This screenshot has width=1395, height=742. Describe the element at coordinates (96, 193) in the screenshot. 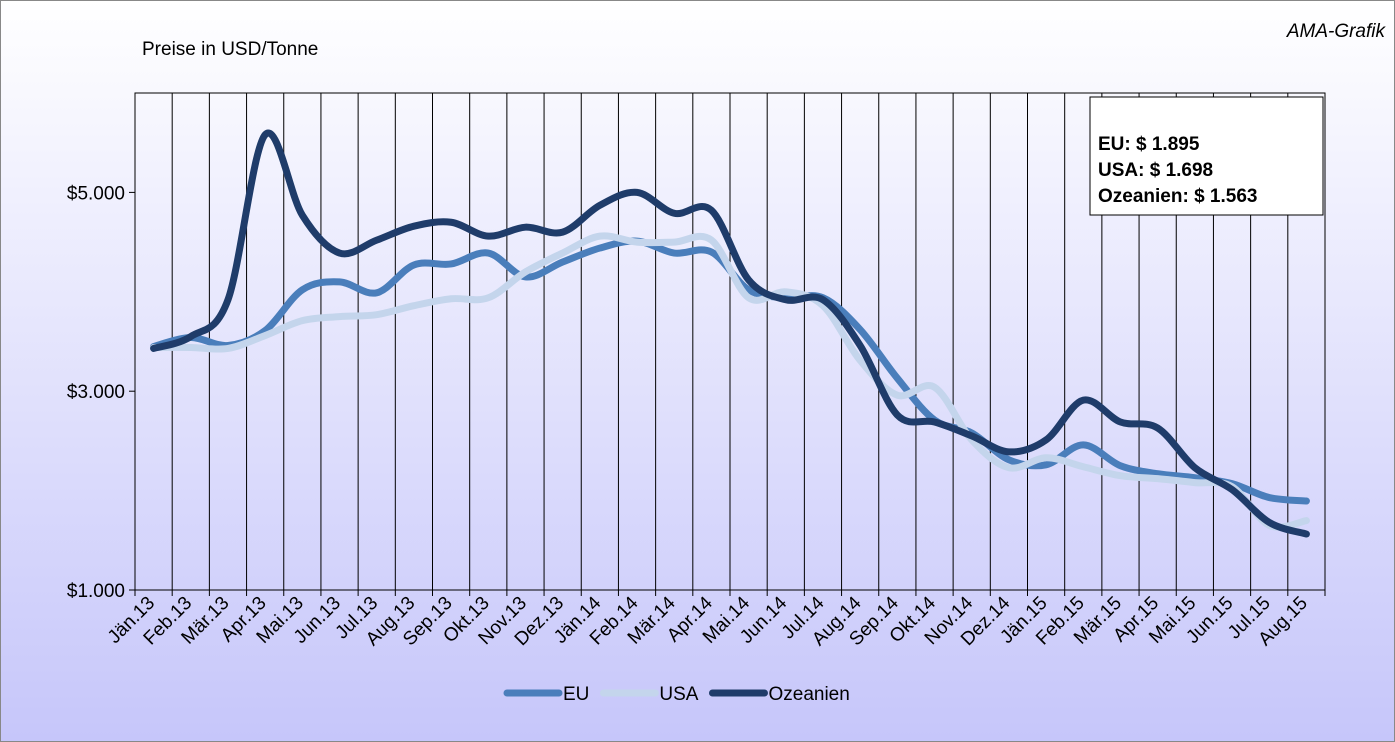

I see `y-tick-label: $5.000` at that location.